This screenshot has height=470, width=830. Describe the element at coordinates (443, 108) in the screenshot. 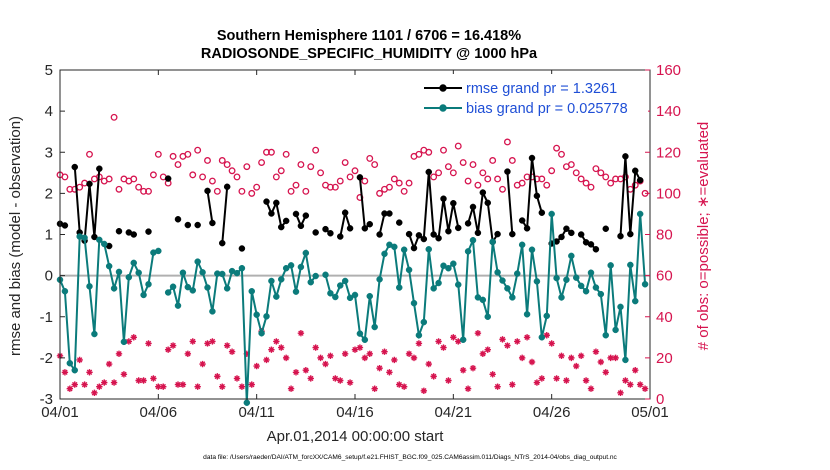

I see `legend-bias-marker` at that location.